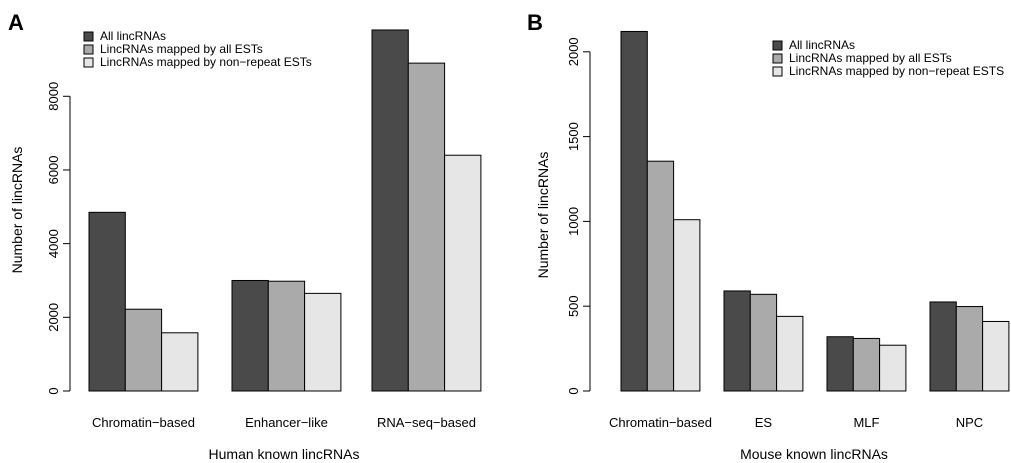  Describe the element at coordinates (573, 221) in the screenshot. I see `y-tick-label: 1000` at that location.